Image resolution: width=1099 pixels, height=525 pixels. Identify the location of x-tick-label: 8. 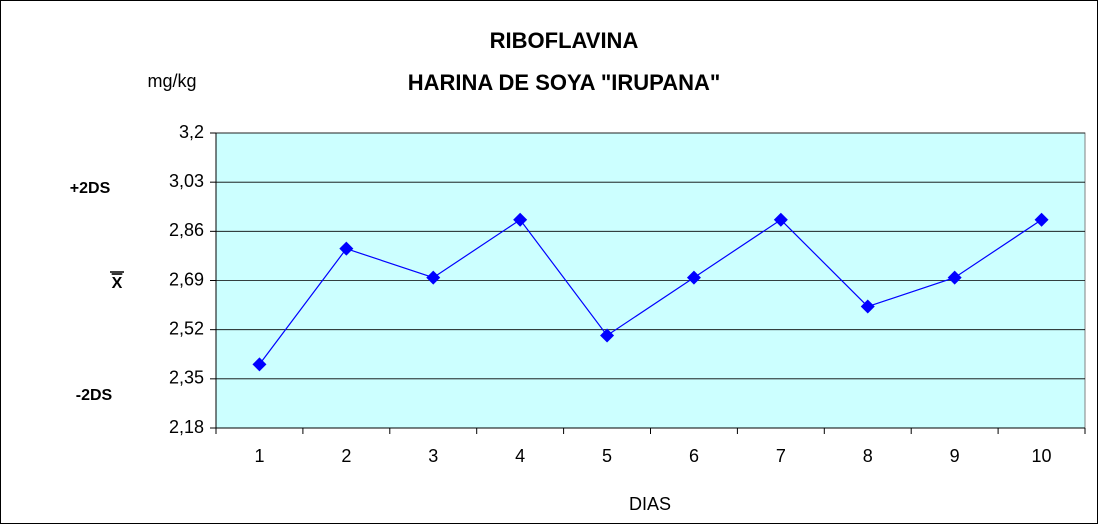
(868, 456).